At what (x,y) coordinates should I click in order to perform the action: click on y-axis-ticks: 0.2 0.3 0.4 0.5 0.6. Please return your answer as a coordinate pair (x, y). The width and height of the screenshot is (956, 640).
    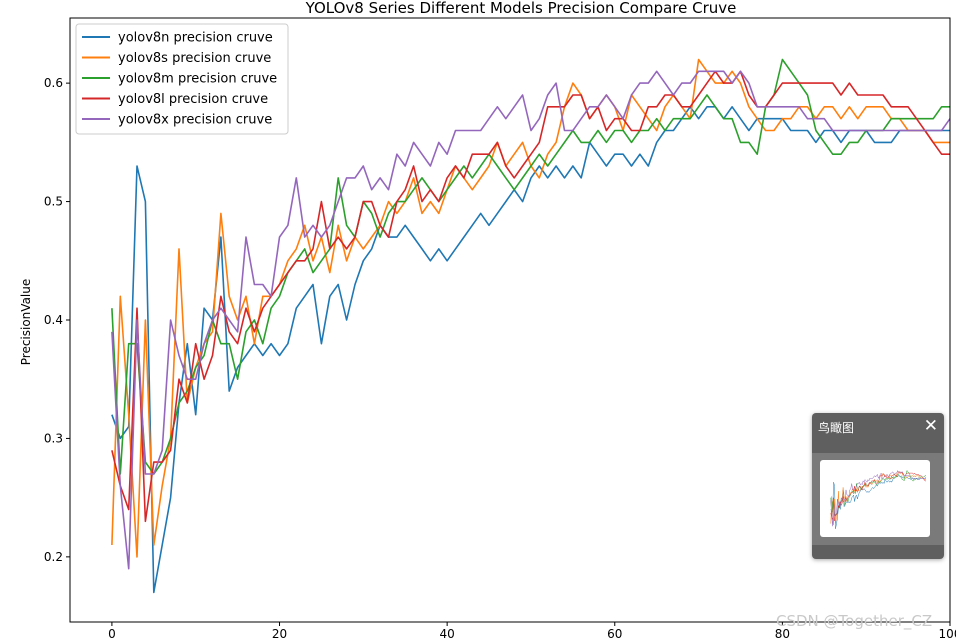
    Looking at the image, I should click on (57, 320).